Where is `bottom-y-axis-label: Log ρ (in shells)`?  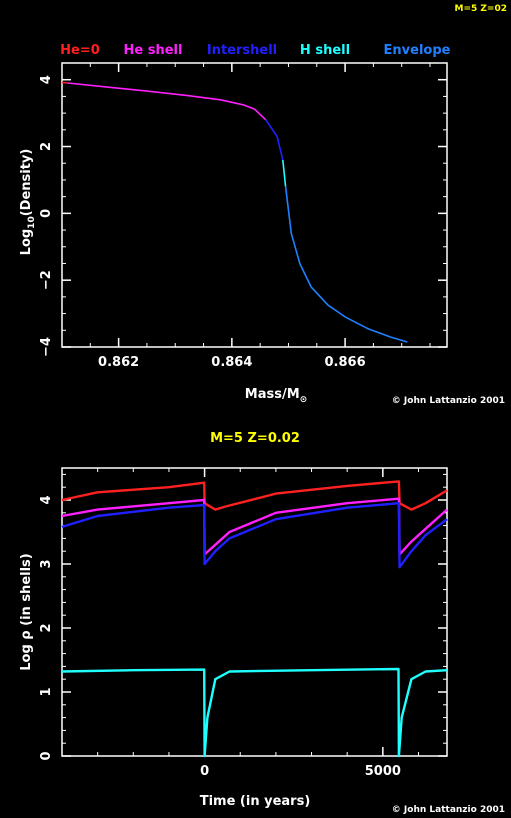
bottom-y-axis-label: Log ρ (in shells) is located at coordinates (26, 611).